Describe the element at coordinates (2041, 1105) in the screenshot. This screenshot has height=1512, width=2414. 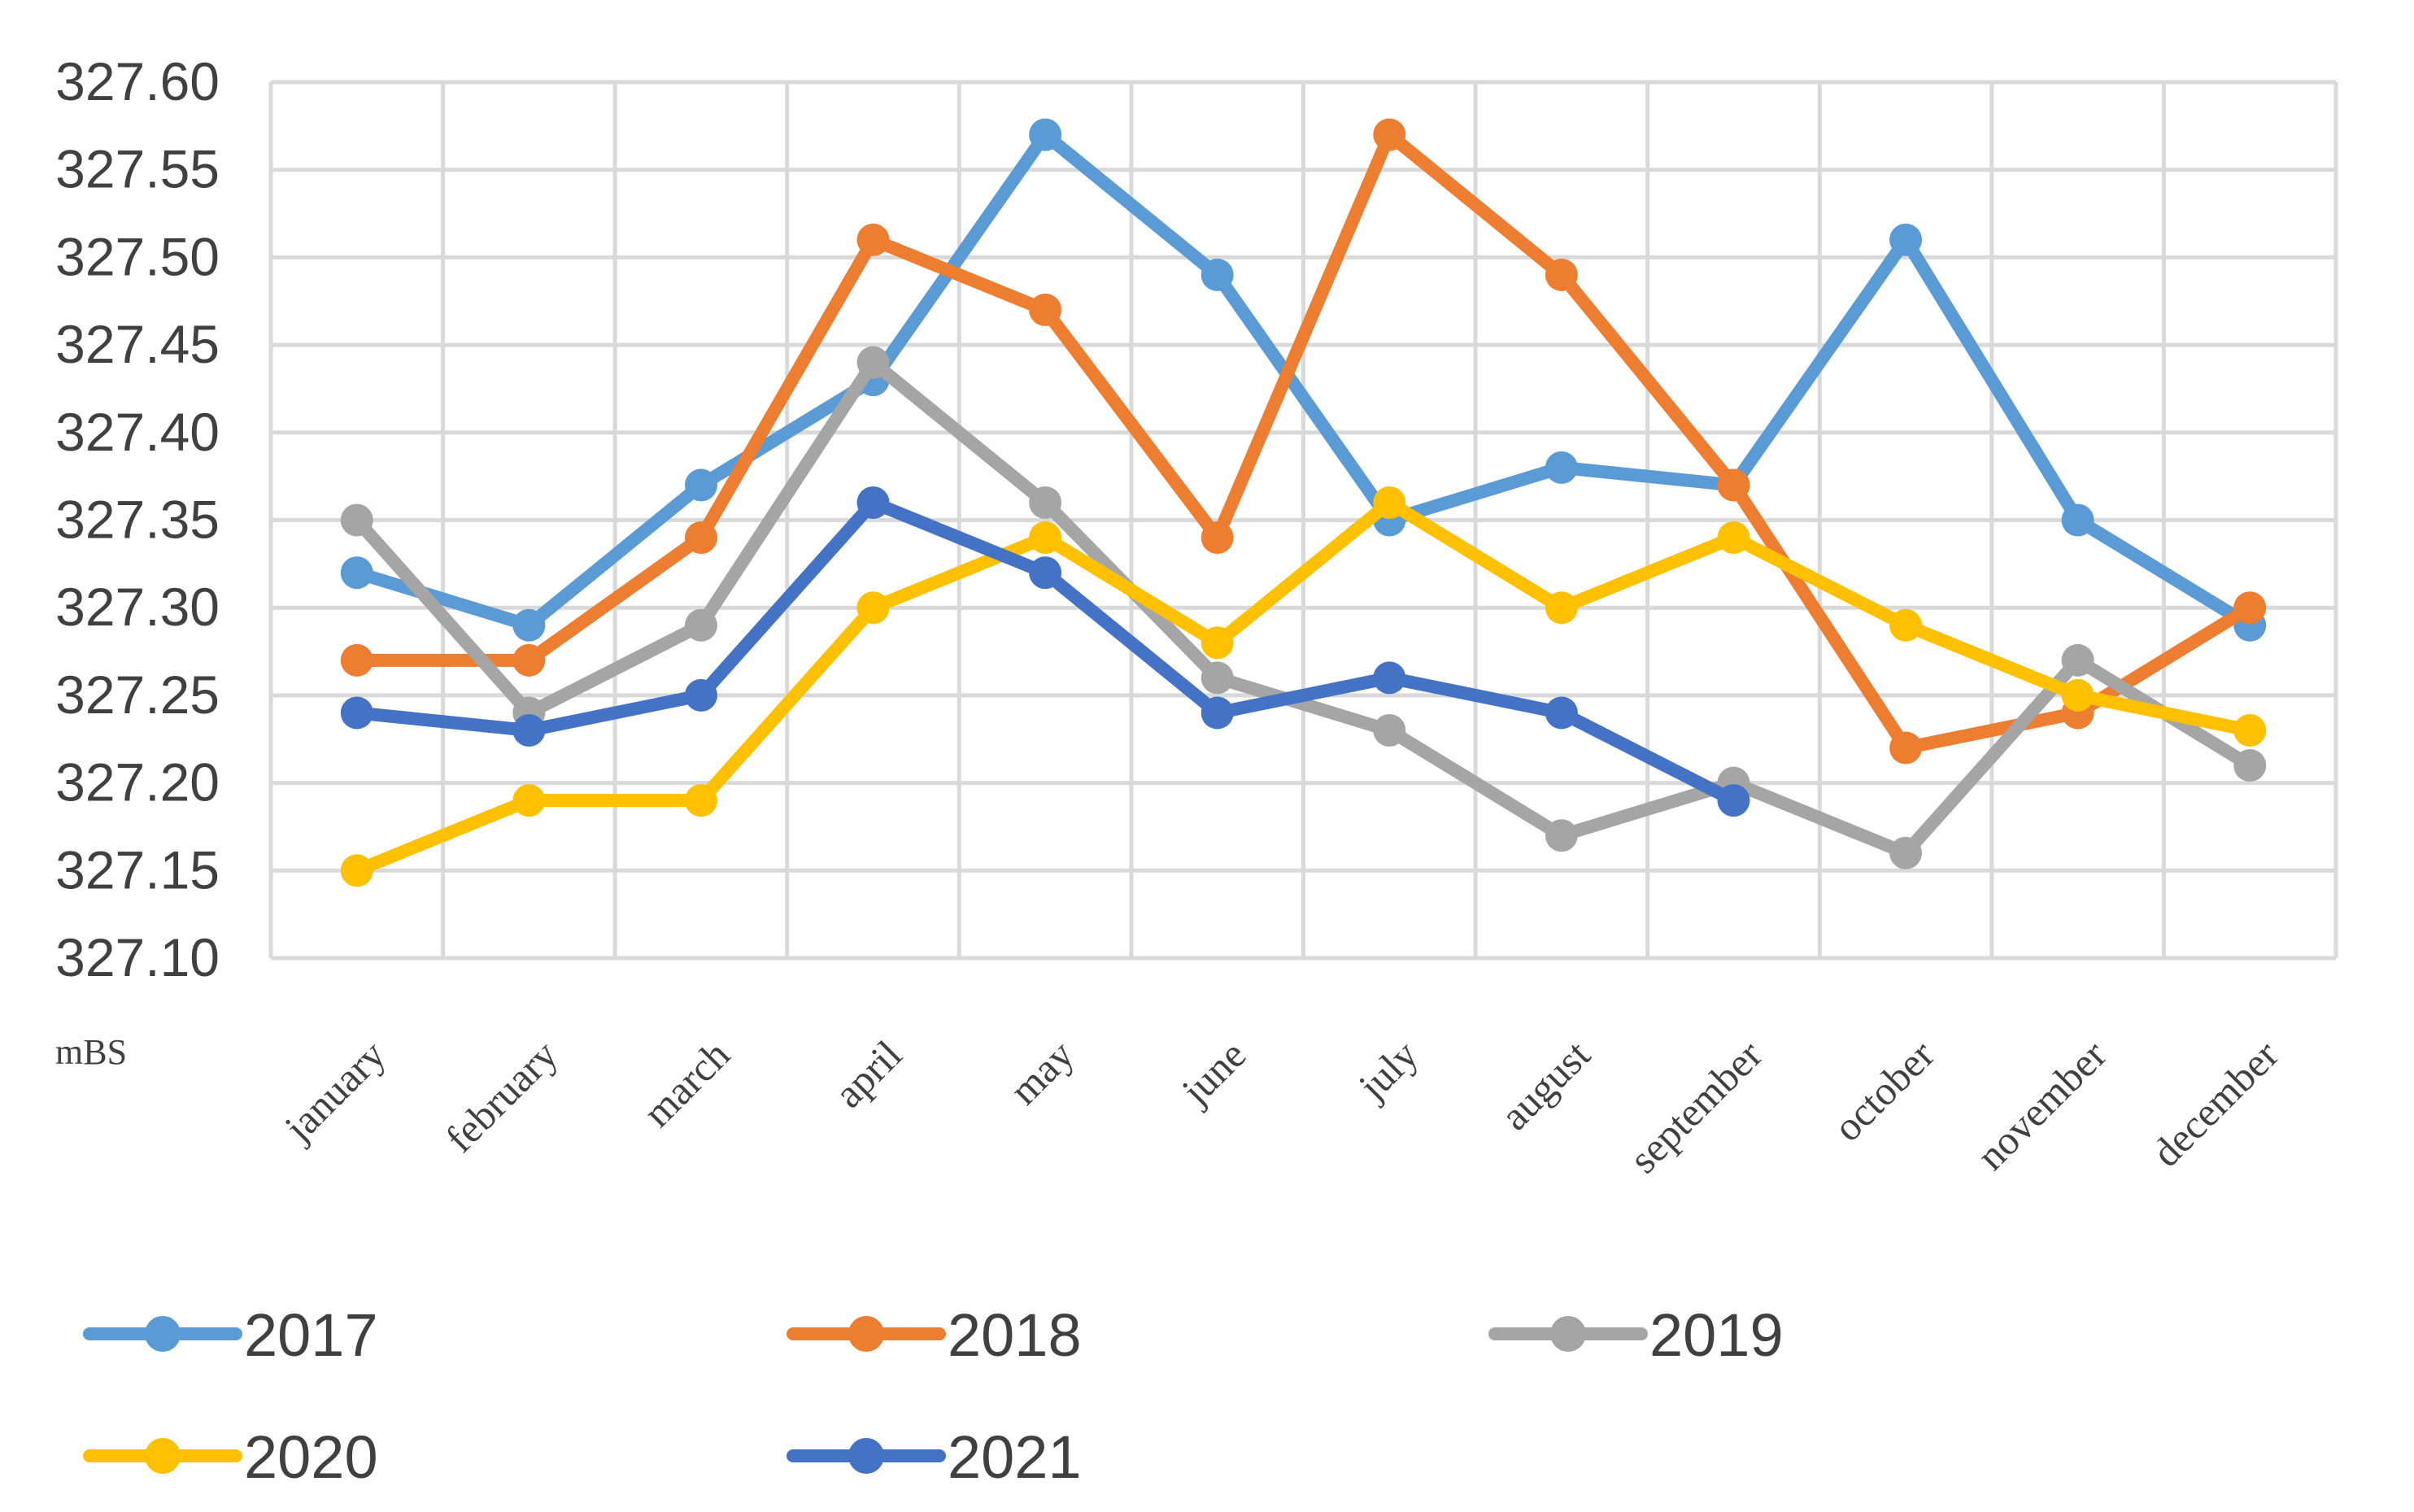
I see `x-tick-label: november` at that location.